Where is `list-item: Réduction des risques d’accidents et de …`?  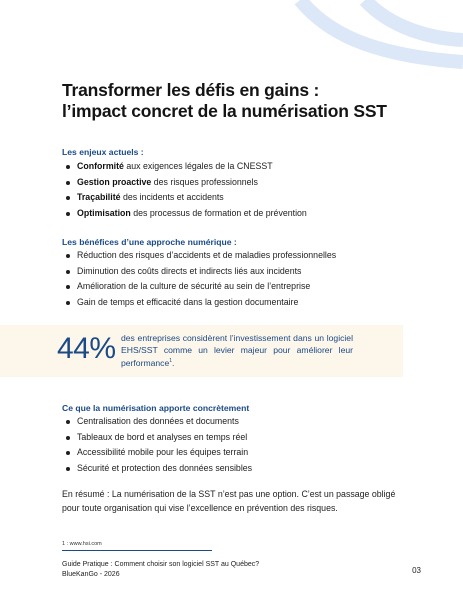
list-item: Réduction des risques d’accidents et de … is located at coordinates (242, 256).